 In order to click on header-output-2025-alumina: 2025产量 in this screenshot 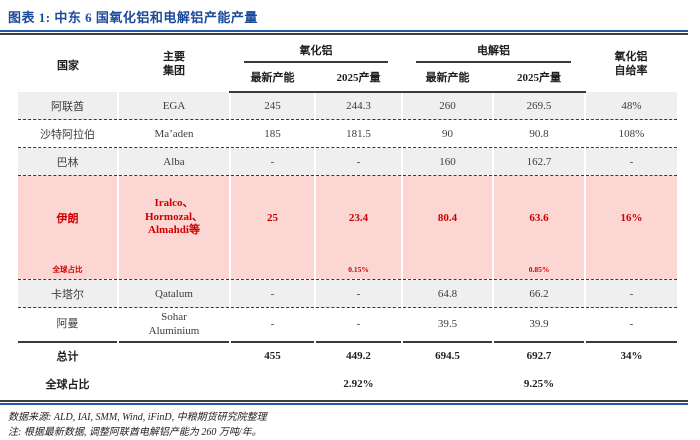, I will do `click(358, 78)`.